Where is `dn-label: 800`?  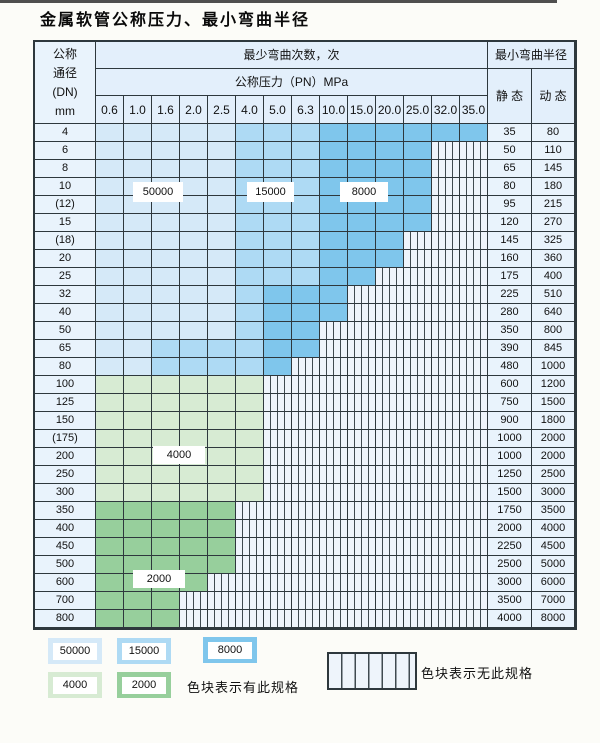 dn-label: 800 is located at coordinates (65, 619).